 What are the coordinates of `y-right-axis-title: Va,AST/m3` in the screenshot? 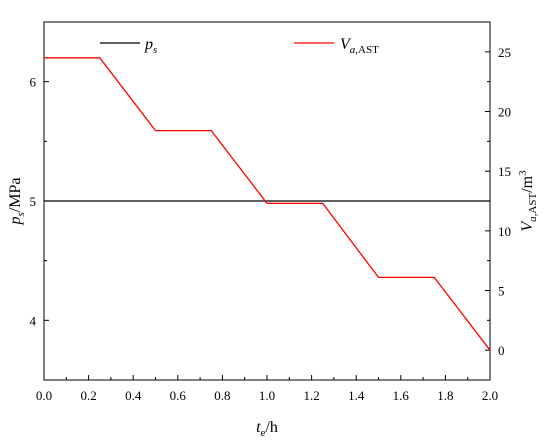 It's located at (528, 201).